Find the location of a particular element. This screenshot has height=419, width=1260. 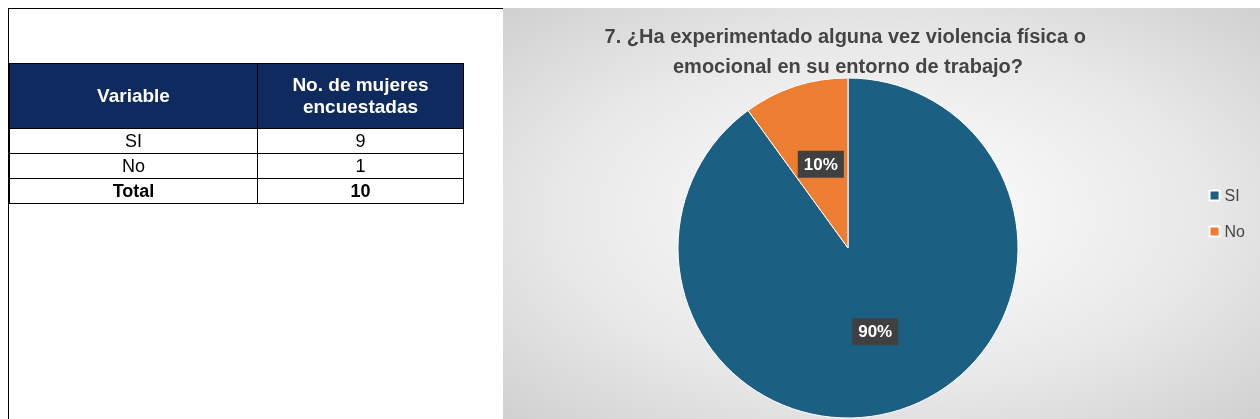

text: Variable is located at coordinates (133, 96).